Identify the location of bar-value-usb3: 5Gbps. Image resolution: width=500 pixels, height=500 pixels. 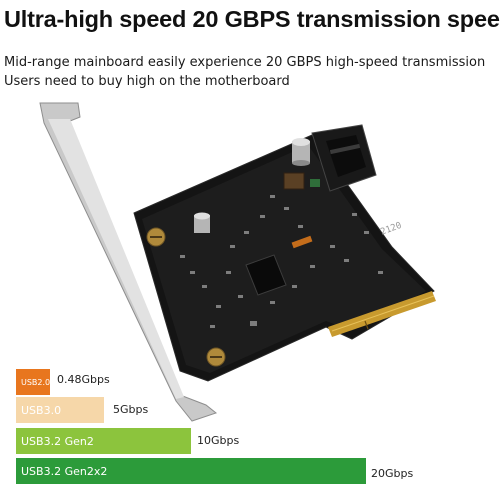
(131, 409).